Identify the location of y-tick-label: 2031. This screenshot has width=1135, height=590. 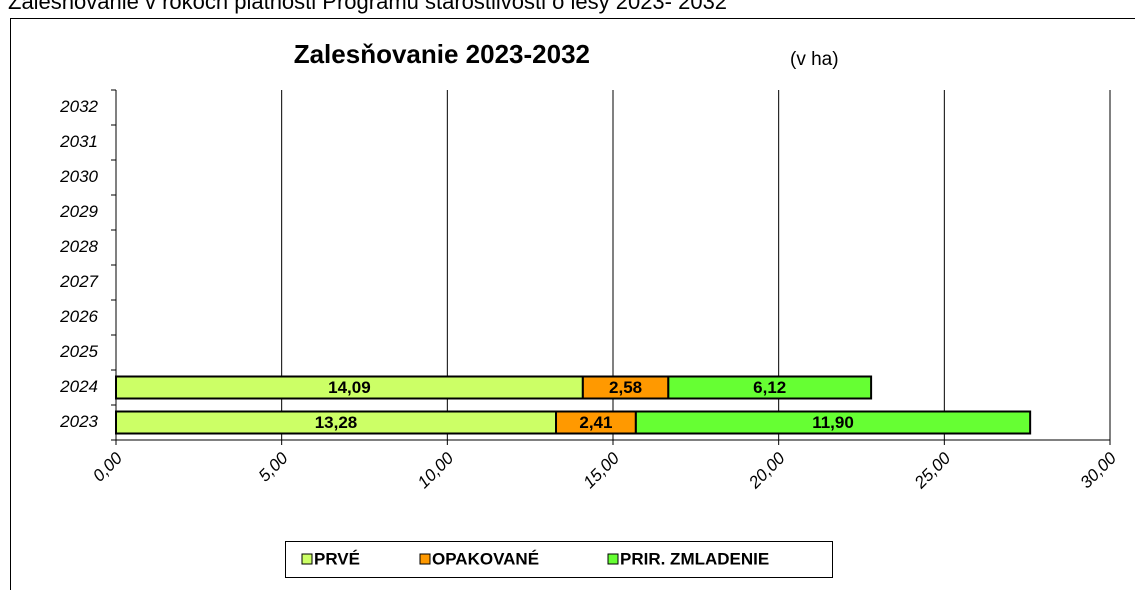
(78, 141).